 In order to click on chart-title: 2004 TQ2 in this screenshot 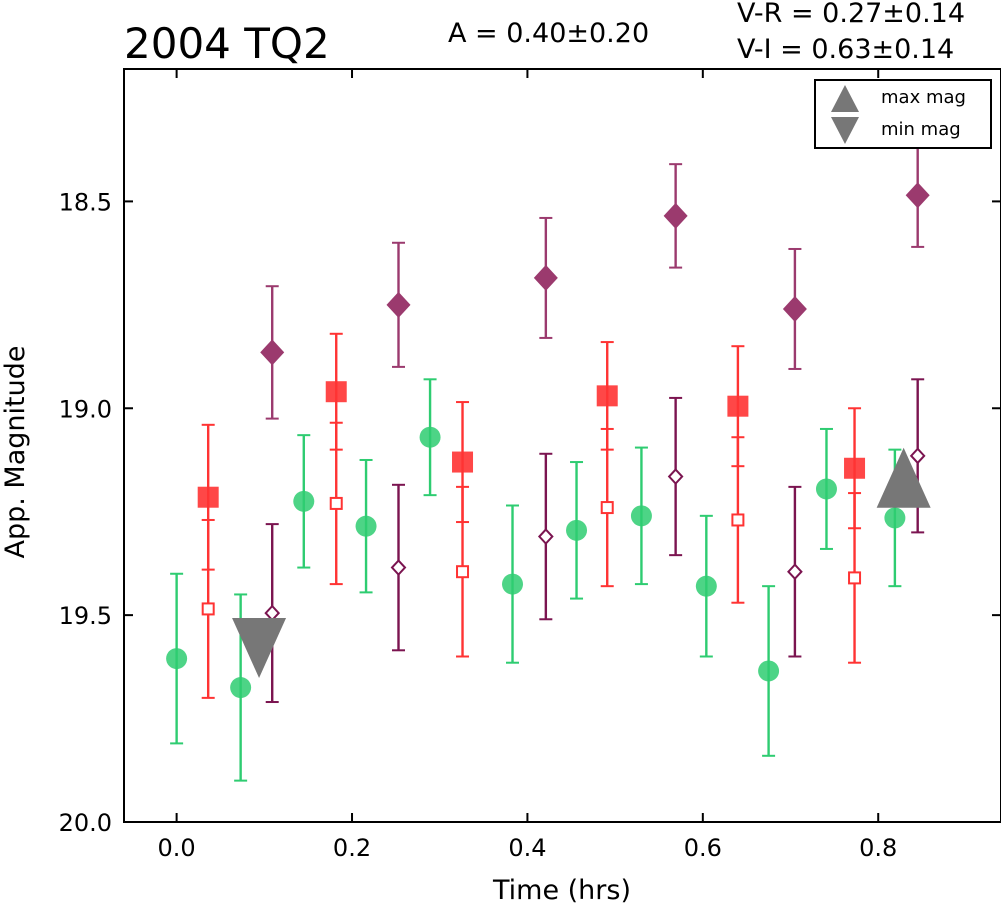, I will do `click(227, 43)`.